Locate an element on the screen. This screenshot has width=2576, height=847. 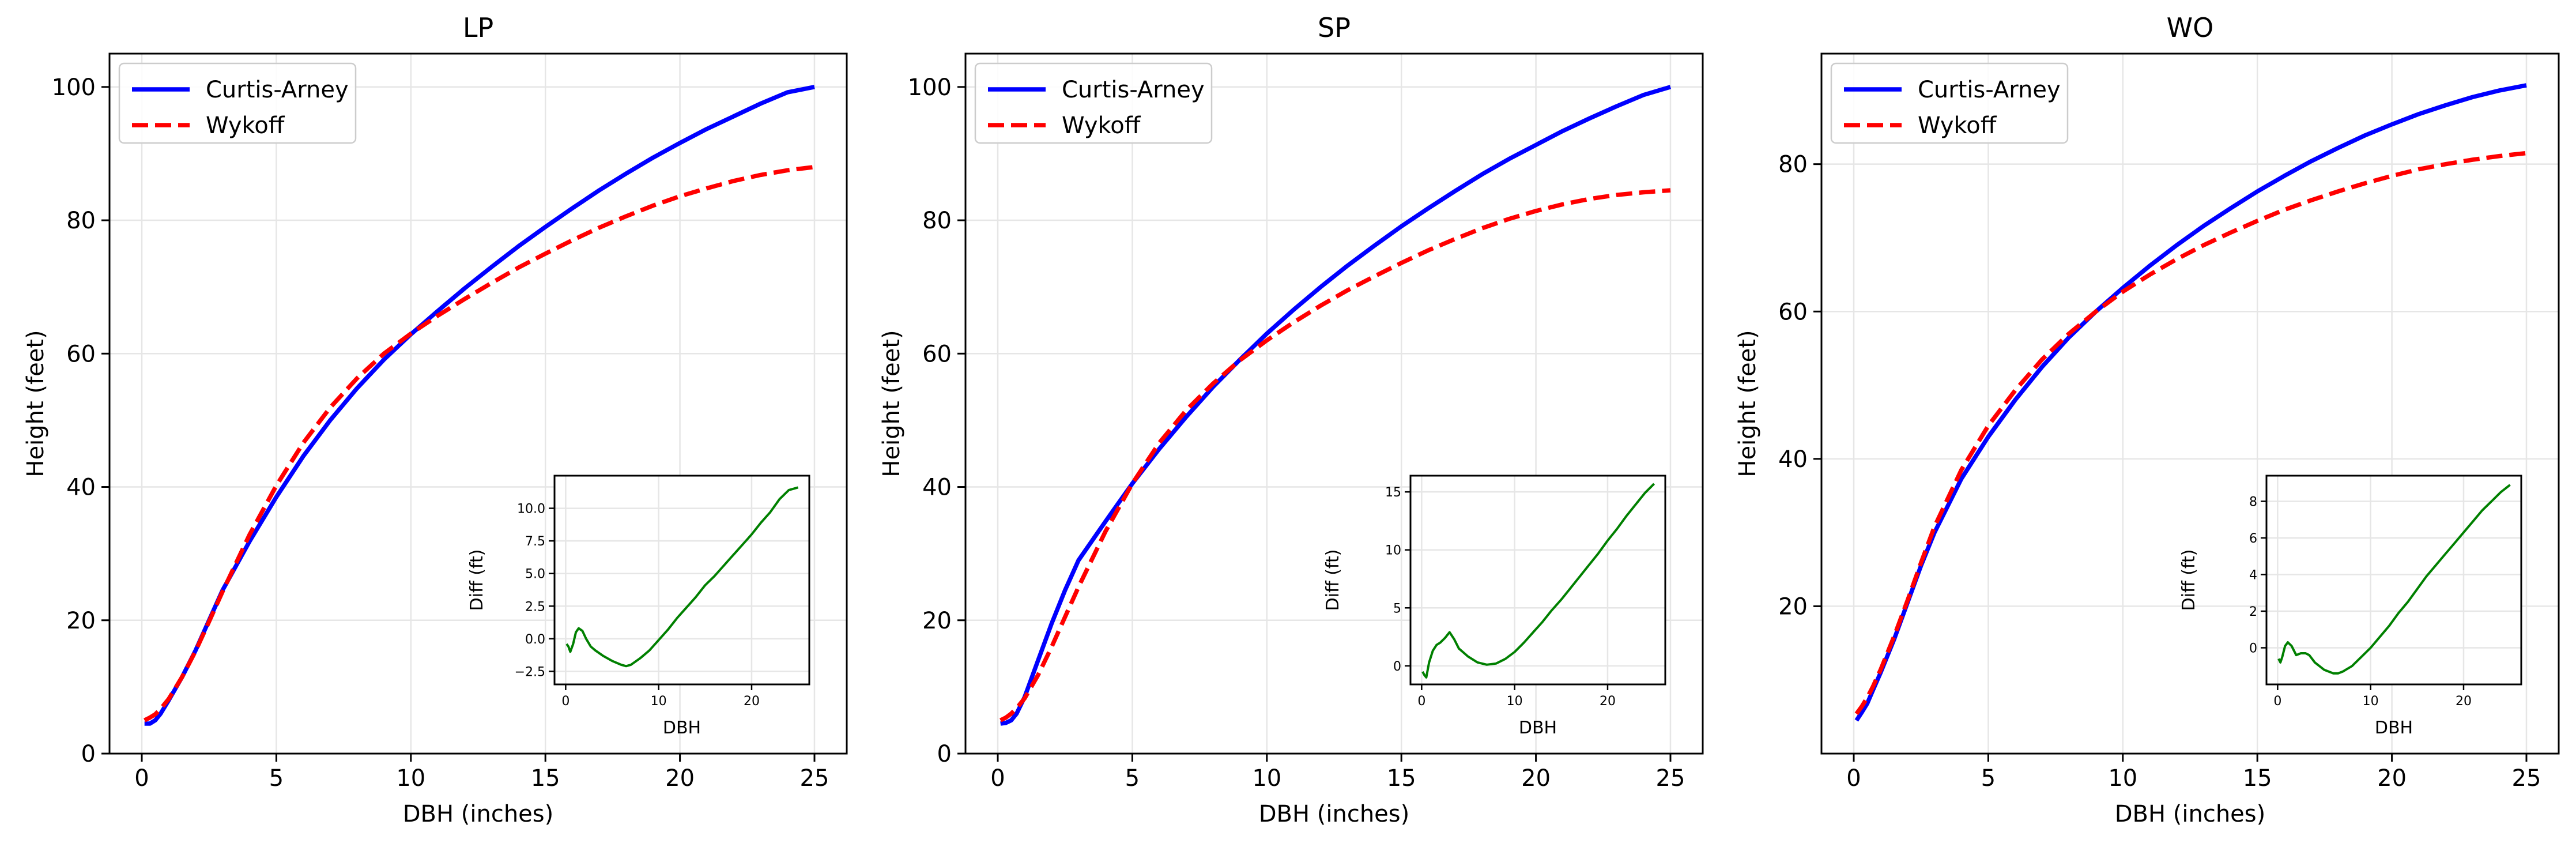
inset-axes: 0 10 20 0 5 10 15 DBH Diff (ft) is located at coordinates (1494, 606).